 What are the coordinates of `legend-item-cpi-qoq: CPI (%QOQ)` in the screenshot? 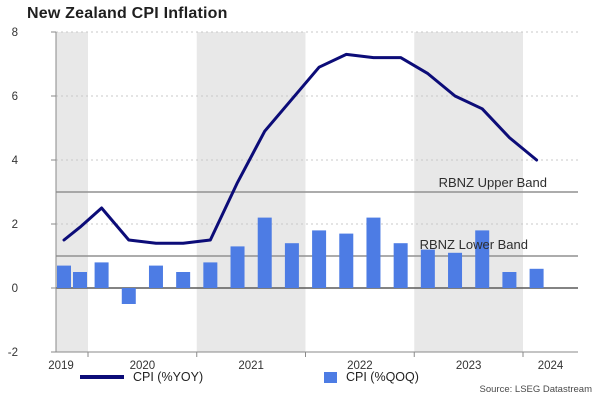 It's located at (371, 377).